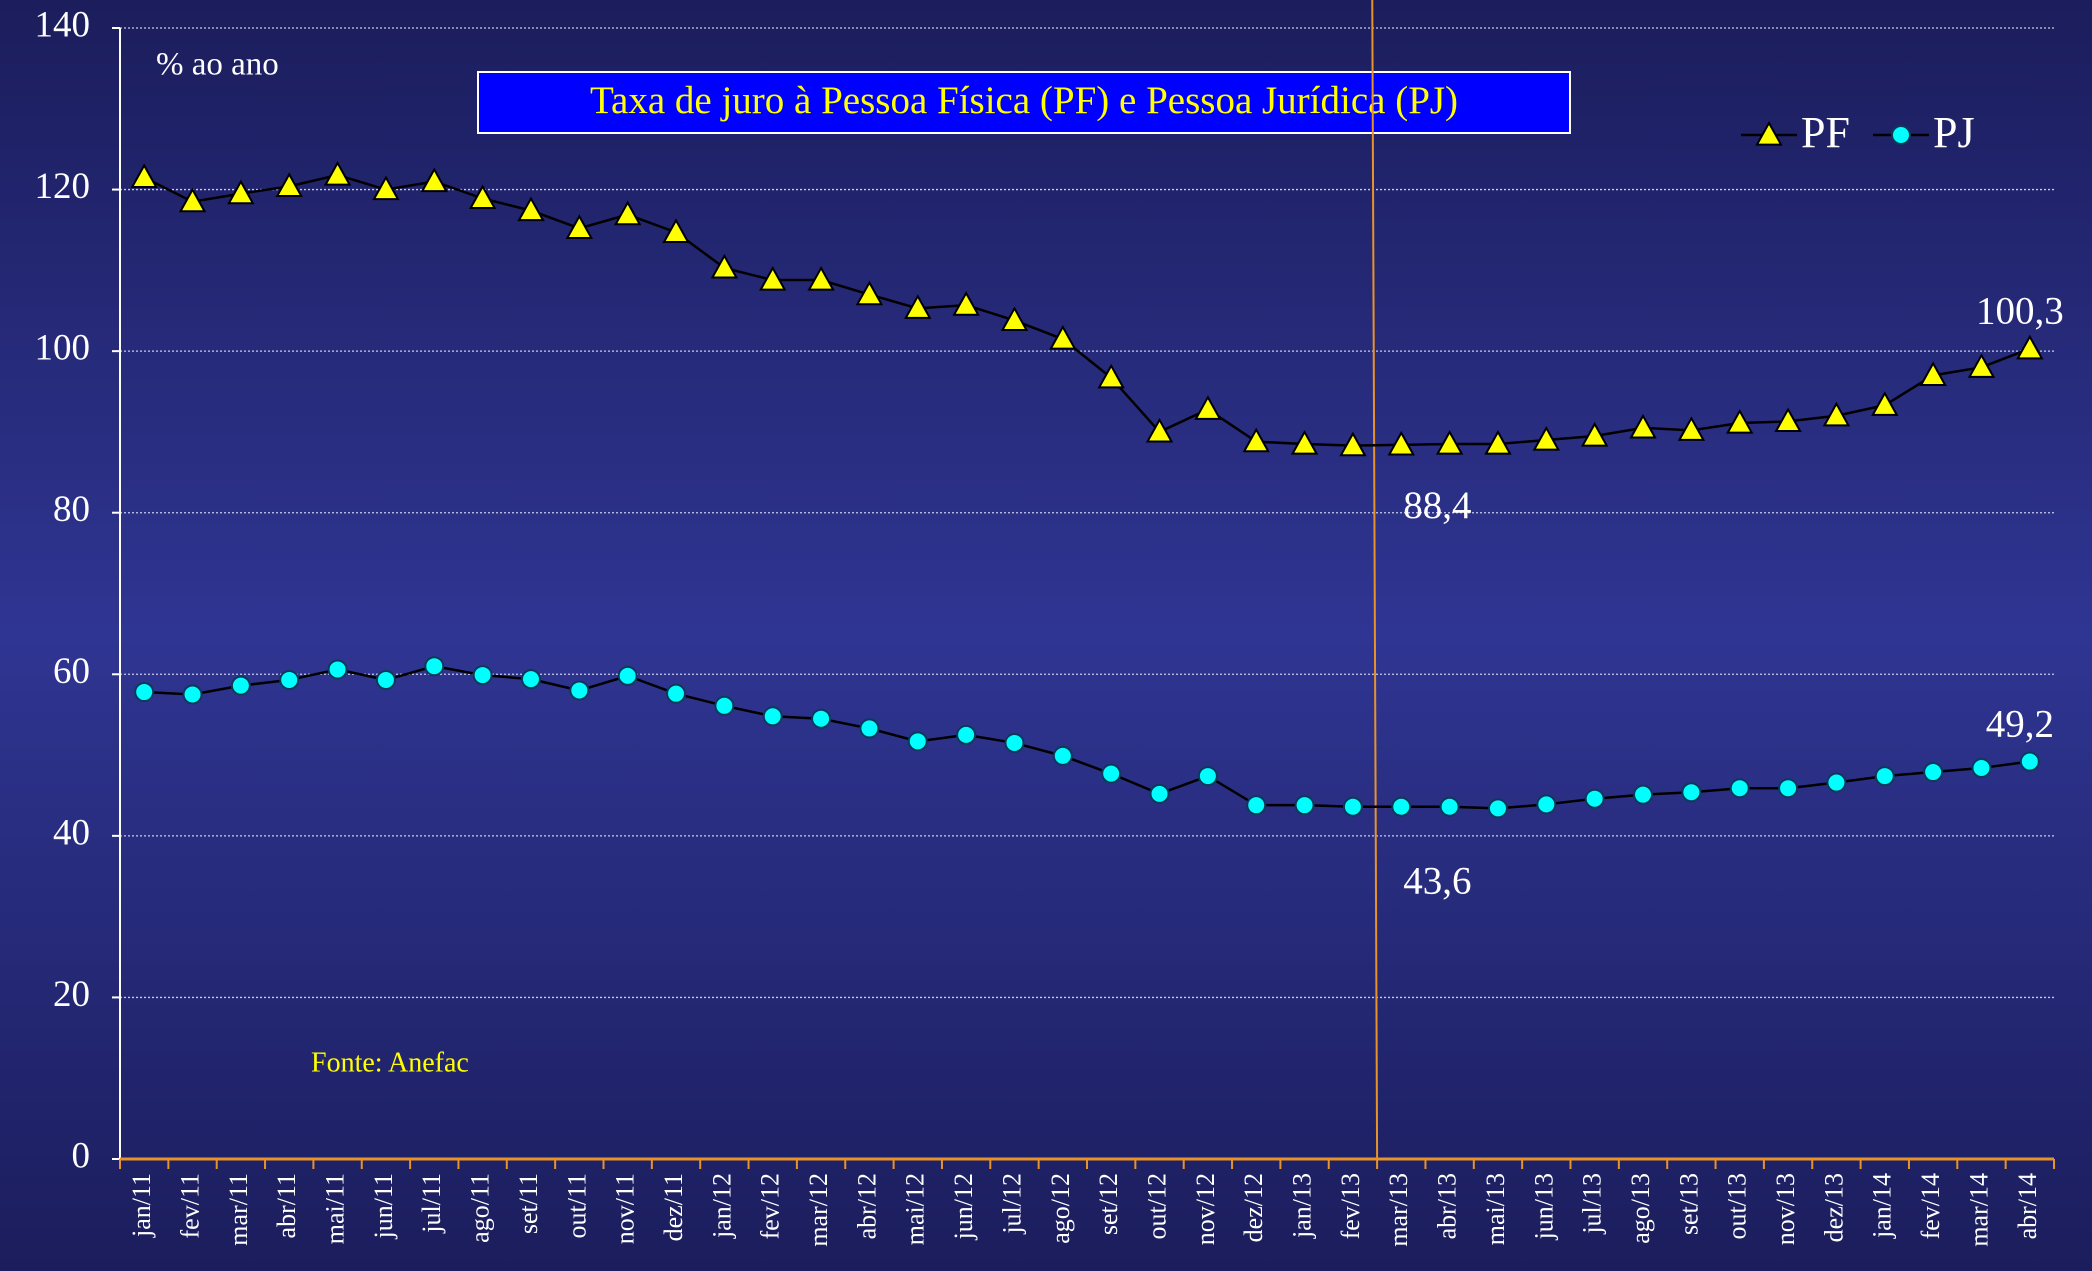 The width and height of the screenshot is (2092, 1271). What do you see at coordinates (286, 1205) in the screenshot?
I see `x-tick-label: abr/11` at bounding box center [286, 1205].